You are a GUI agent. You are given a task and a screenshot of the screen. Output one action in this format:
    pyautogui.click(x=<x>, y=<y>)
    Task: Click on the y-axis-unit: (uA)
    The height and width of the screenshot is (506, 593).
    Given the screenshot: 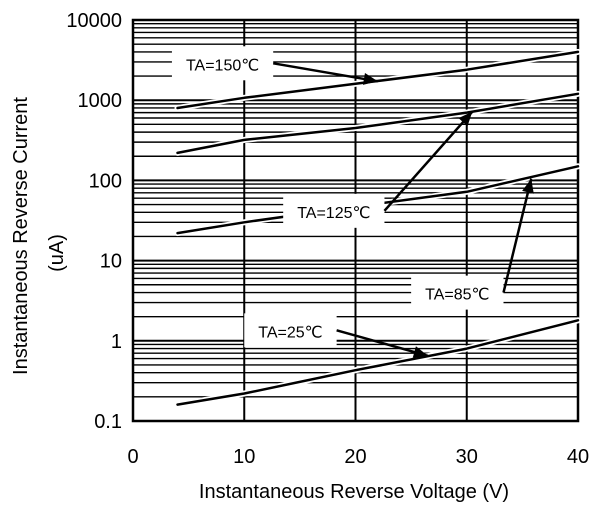 What is the action you would take?
    pyautogui.click(x=57, y=253)
    